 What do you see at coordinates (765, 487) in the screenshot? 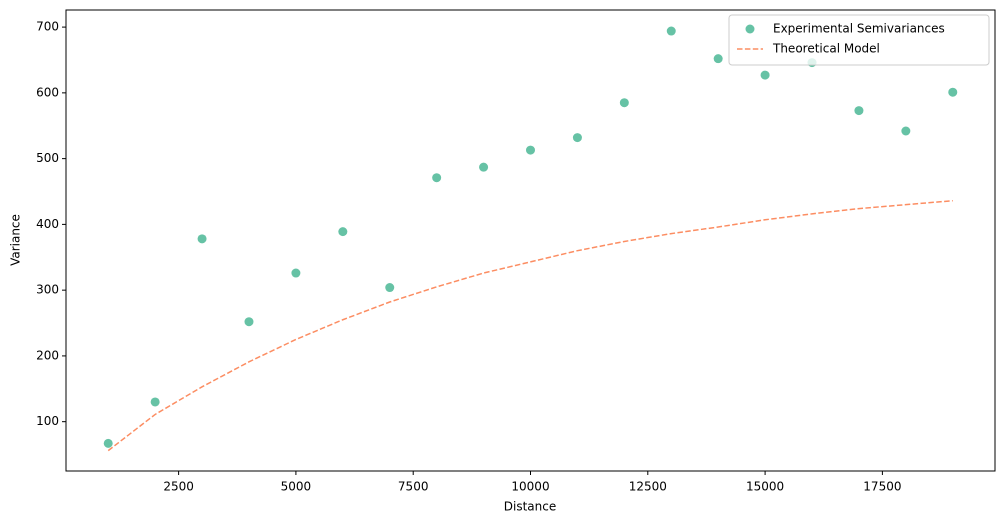
I see `x-tick-label: 15000` at bounding box center [765, 487].